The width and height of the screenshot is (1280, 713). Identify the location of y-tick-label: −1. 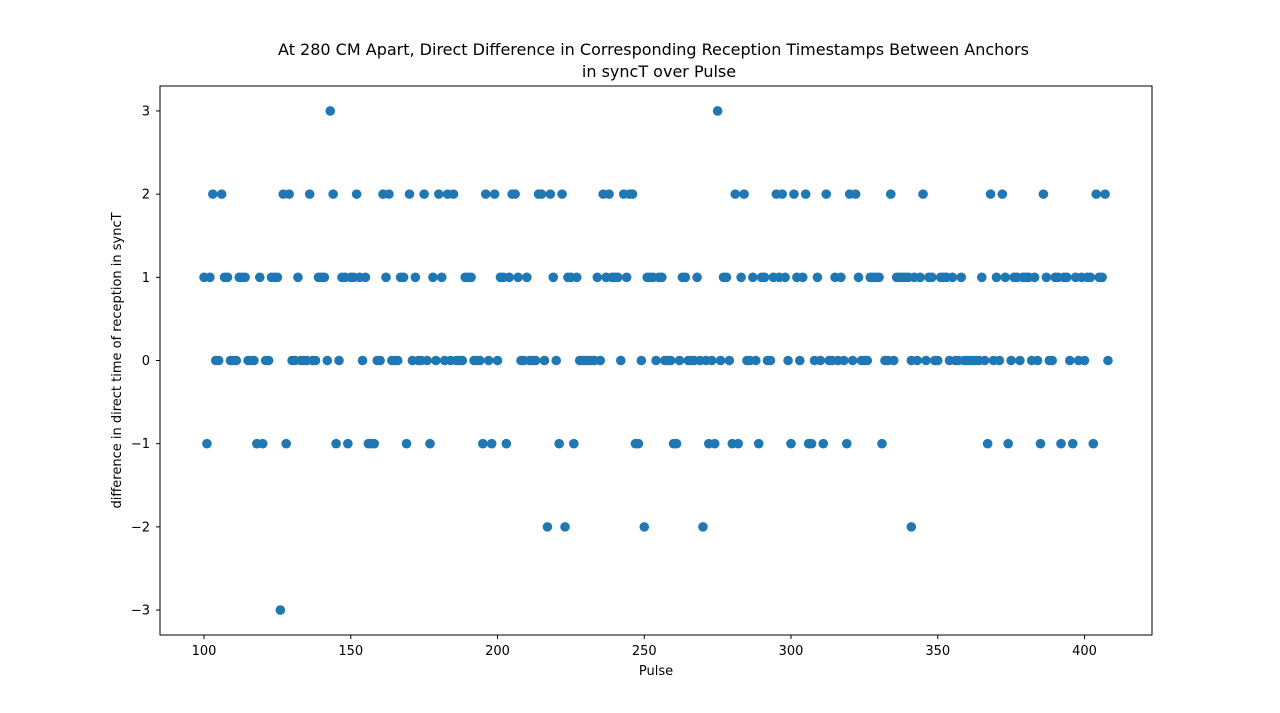
(140, 444).